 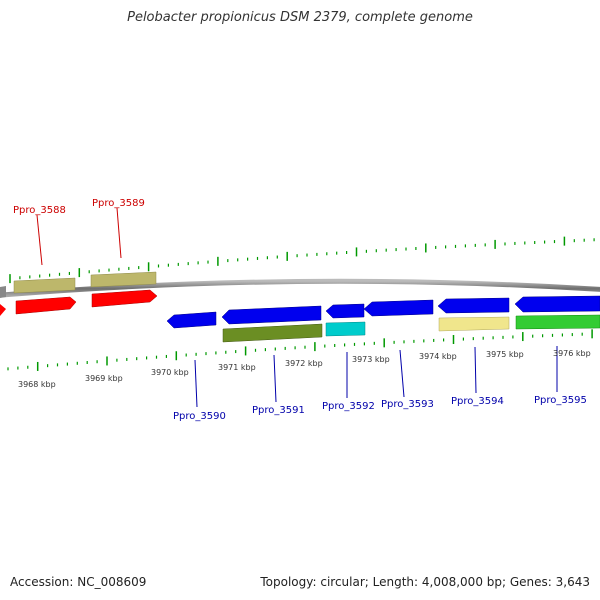 I want to click on gene-bar-3594-paleyellow, so click(x=474, y=324).